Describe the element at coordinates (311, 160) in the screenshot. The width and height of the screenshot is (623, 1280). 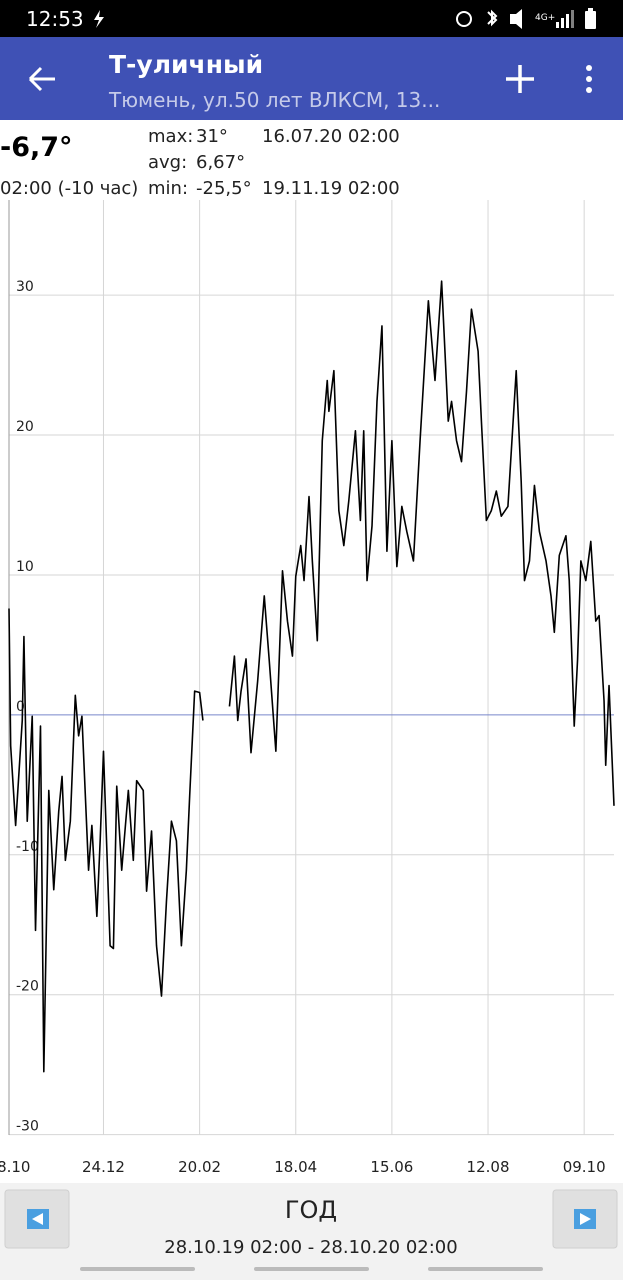
I see `summary-panel` at that location.